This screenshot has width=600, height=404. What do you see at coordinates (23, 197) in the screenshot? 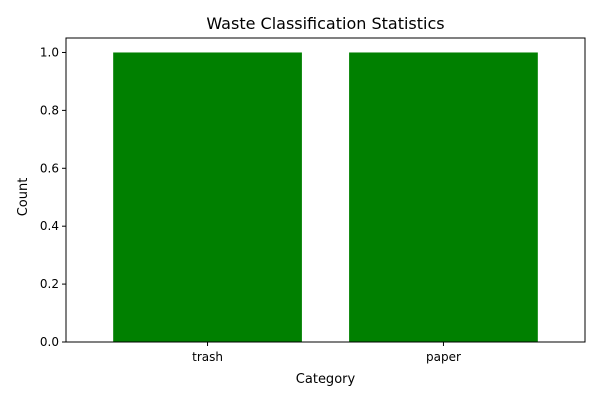
I see `y-axis-label: Count` at bounding box center [23, 197].